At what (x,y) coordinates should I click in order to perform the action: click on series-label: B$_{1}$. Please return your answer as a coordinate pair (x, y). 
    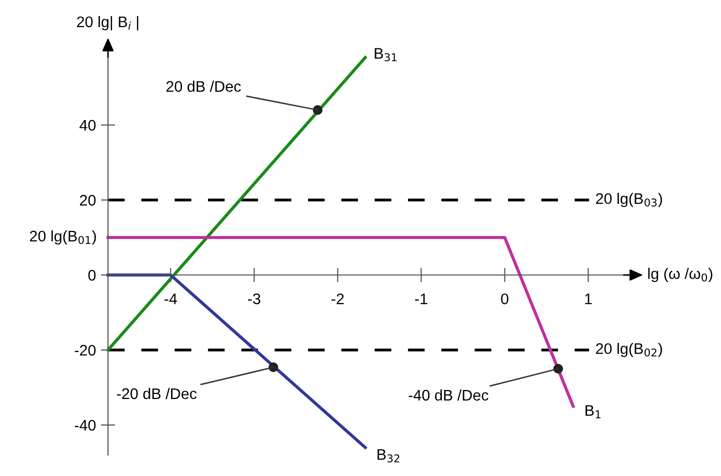
    Looking at the image, I should click on (593, 411).